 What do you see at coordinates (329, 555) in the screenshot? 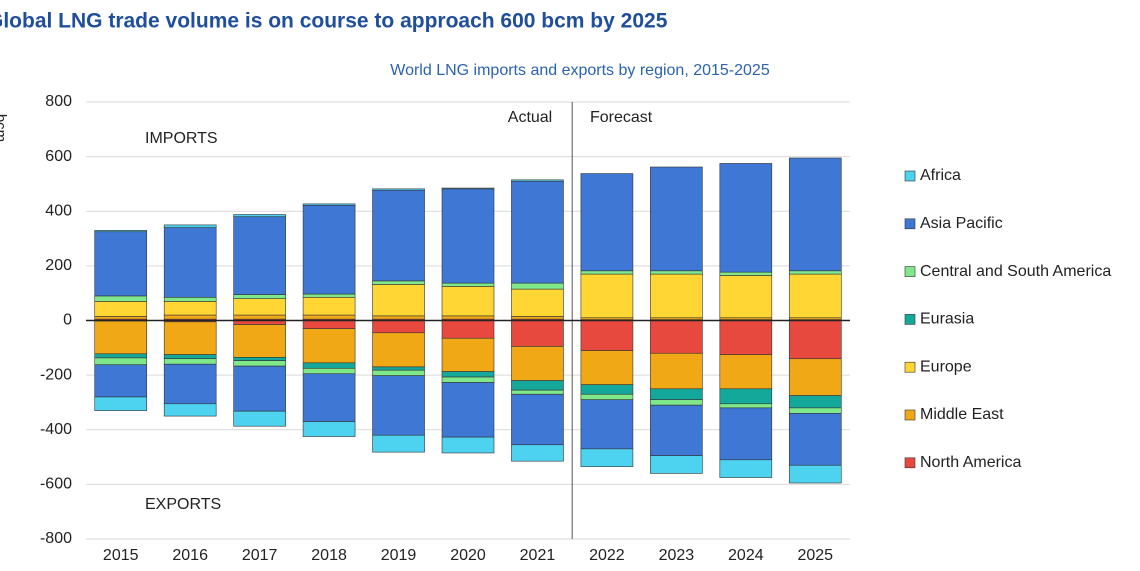
I see `x-tick-label: 2018` at bounding box center [329, 555].